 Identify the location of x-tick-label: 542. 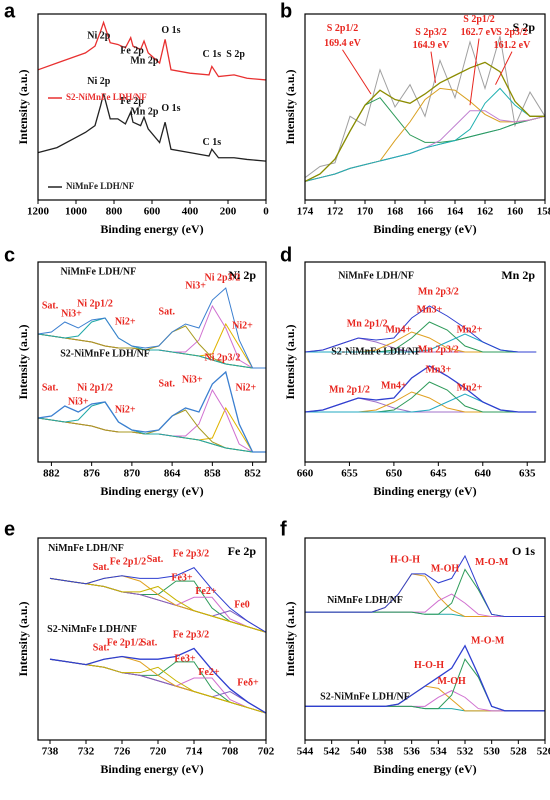
(331, 752).